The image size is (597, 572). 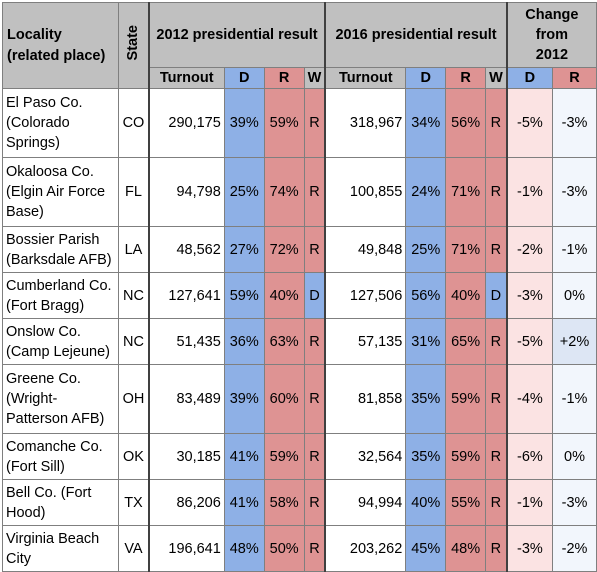 What do you see at coordinates (186, 123) in the screenshot?
I see `turnout-2012-cell: 290,175` at bounding box center [186, 123].